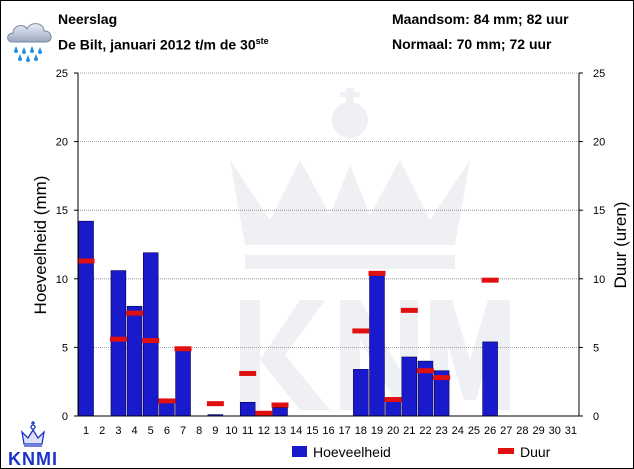 The image size is (634, 469). Describe the element at coordinates (33, 459) in the screenshot. I see `knmi-logo-text: KNMI` at that location.